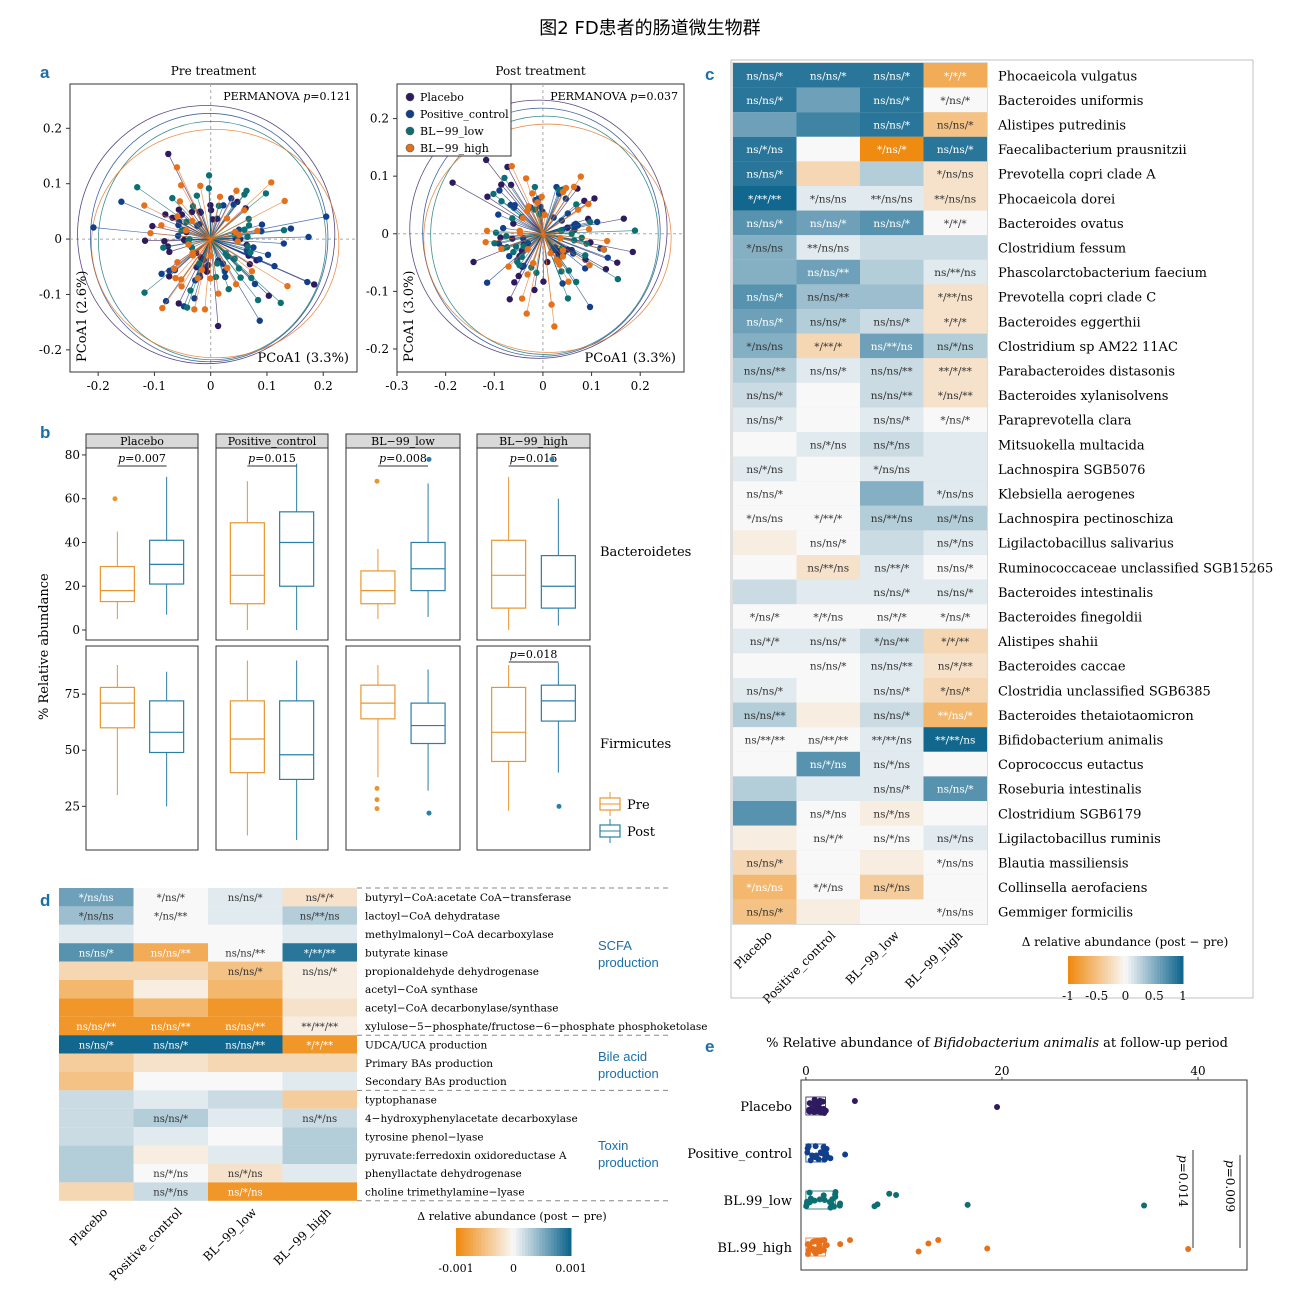 The image size is (1297, 1305). Describe the element at coordinates (319, 1027) in the screenshot. I see `sig-label: **/**/**` at that location.